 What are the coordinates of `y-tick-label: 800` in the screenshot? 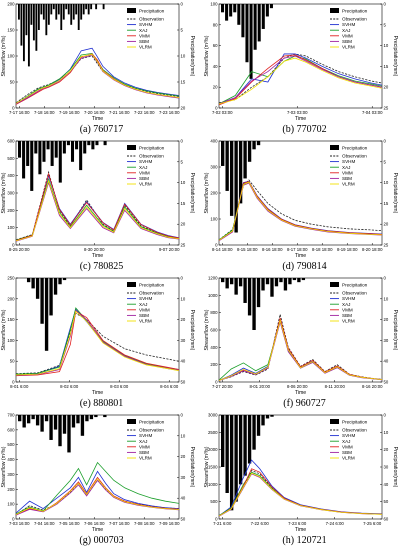 It's located at (214, 312).